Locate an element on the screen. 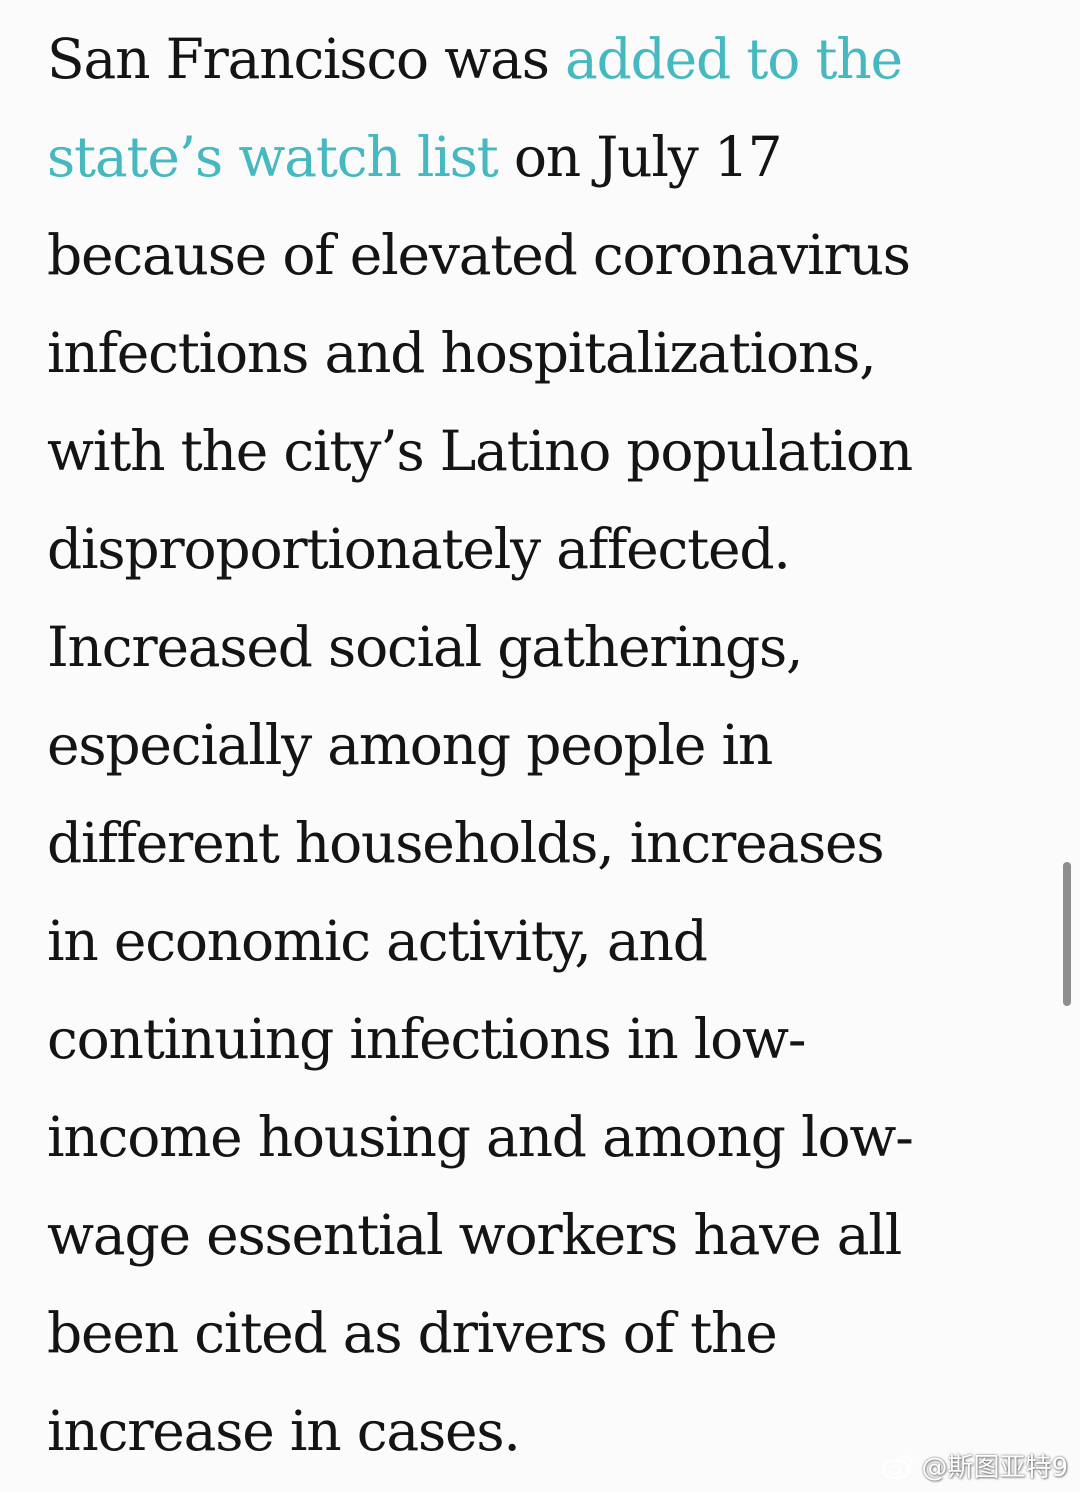  text-line: been cited as drivers of the is located at coordinates (547, 1333).